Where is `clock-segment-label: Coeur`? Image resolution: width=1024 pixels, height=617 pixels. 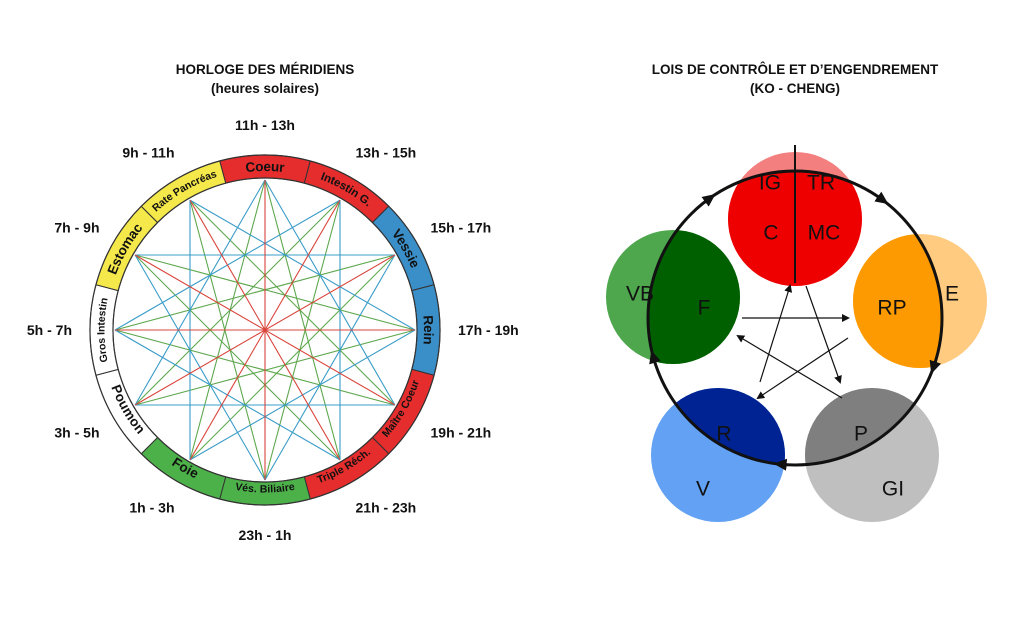 clock-segment-label: Coeur is located at coordinates (265, 167).